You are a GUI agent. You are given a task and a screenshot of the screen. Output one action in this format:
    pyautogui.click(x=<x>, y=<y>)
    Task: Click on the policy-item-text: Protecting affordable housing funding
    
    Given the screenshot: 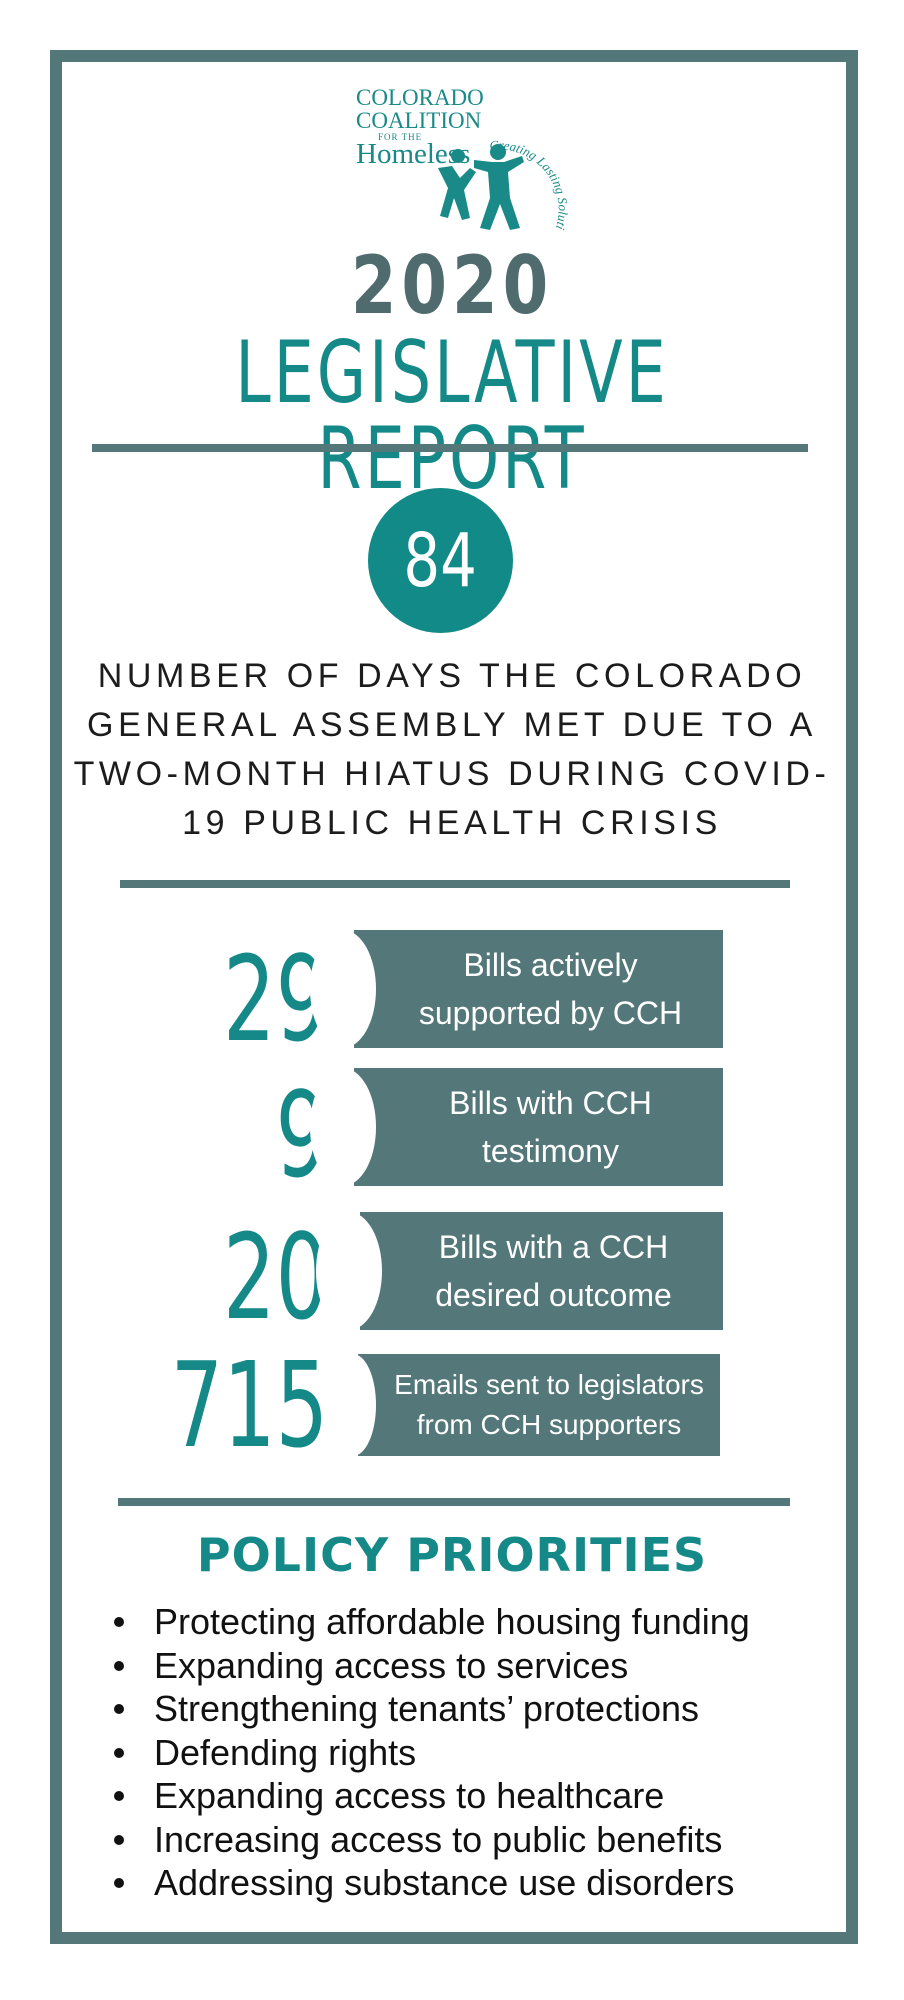 What is the action you would take?
    pyautogui.click(x=452, y=1621)
    